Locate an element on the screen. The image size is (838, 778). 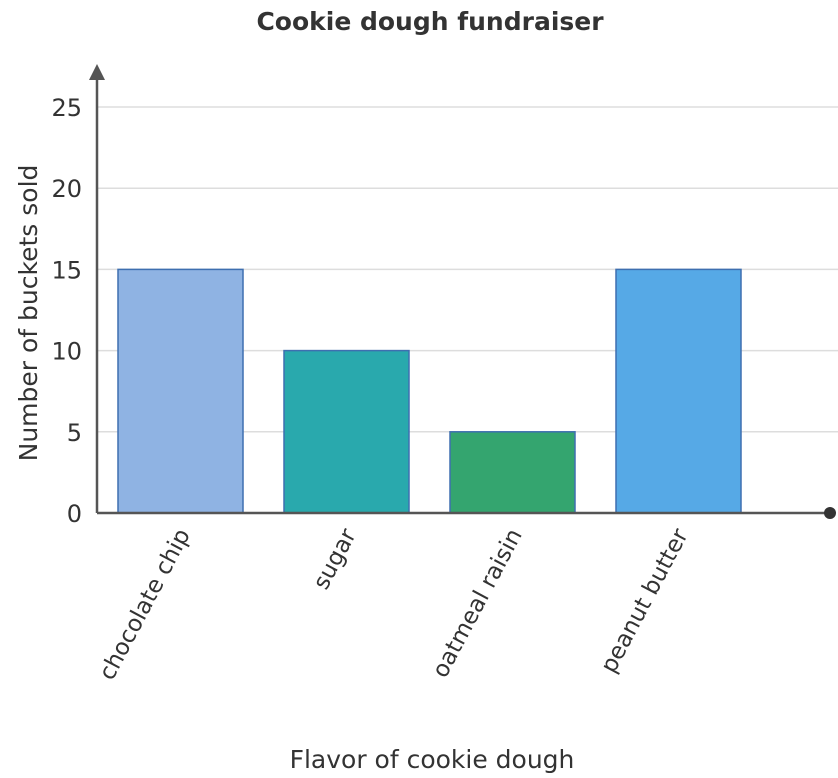
y-tick-label: 5 is located at coordinates (74, 433).